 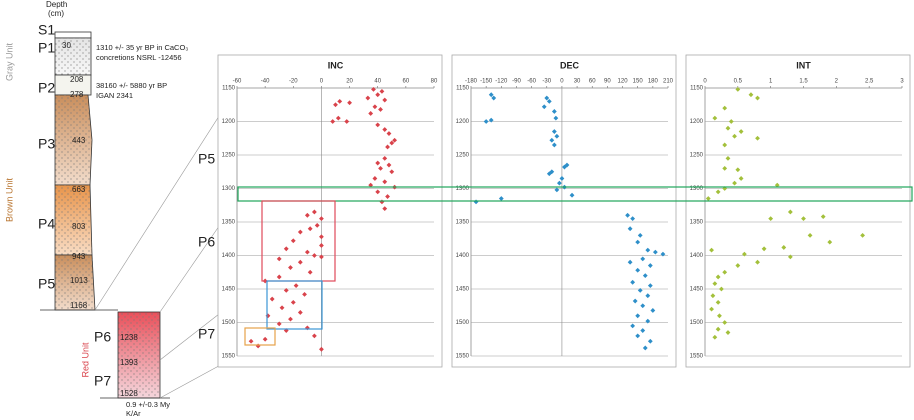 What do you see at coordinates (697, 357) in the screenshot?
I see `y-tick-label: 1550` at bounding box center [697, 357].